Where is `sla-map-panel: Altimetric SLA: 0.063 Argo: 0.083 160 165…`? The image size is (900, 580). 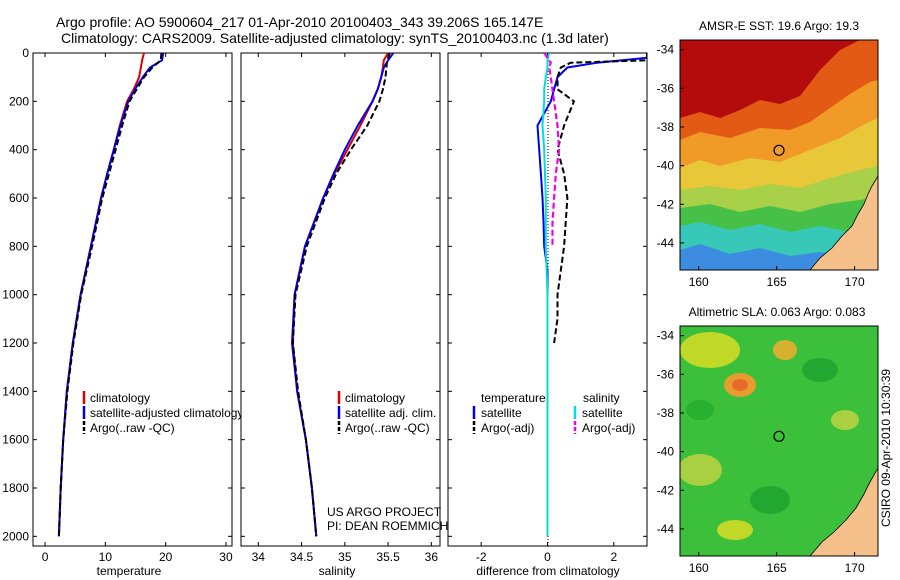
sla-map-panel: Altimetric SLA: 0.063 Argo: 0.083 160 165… is located at coordinates (768, 440).